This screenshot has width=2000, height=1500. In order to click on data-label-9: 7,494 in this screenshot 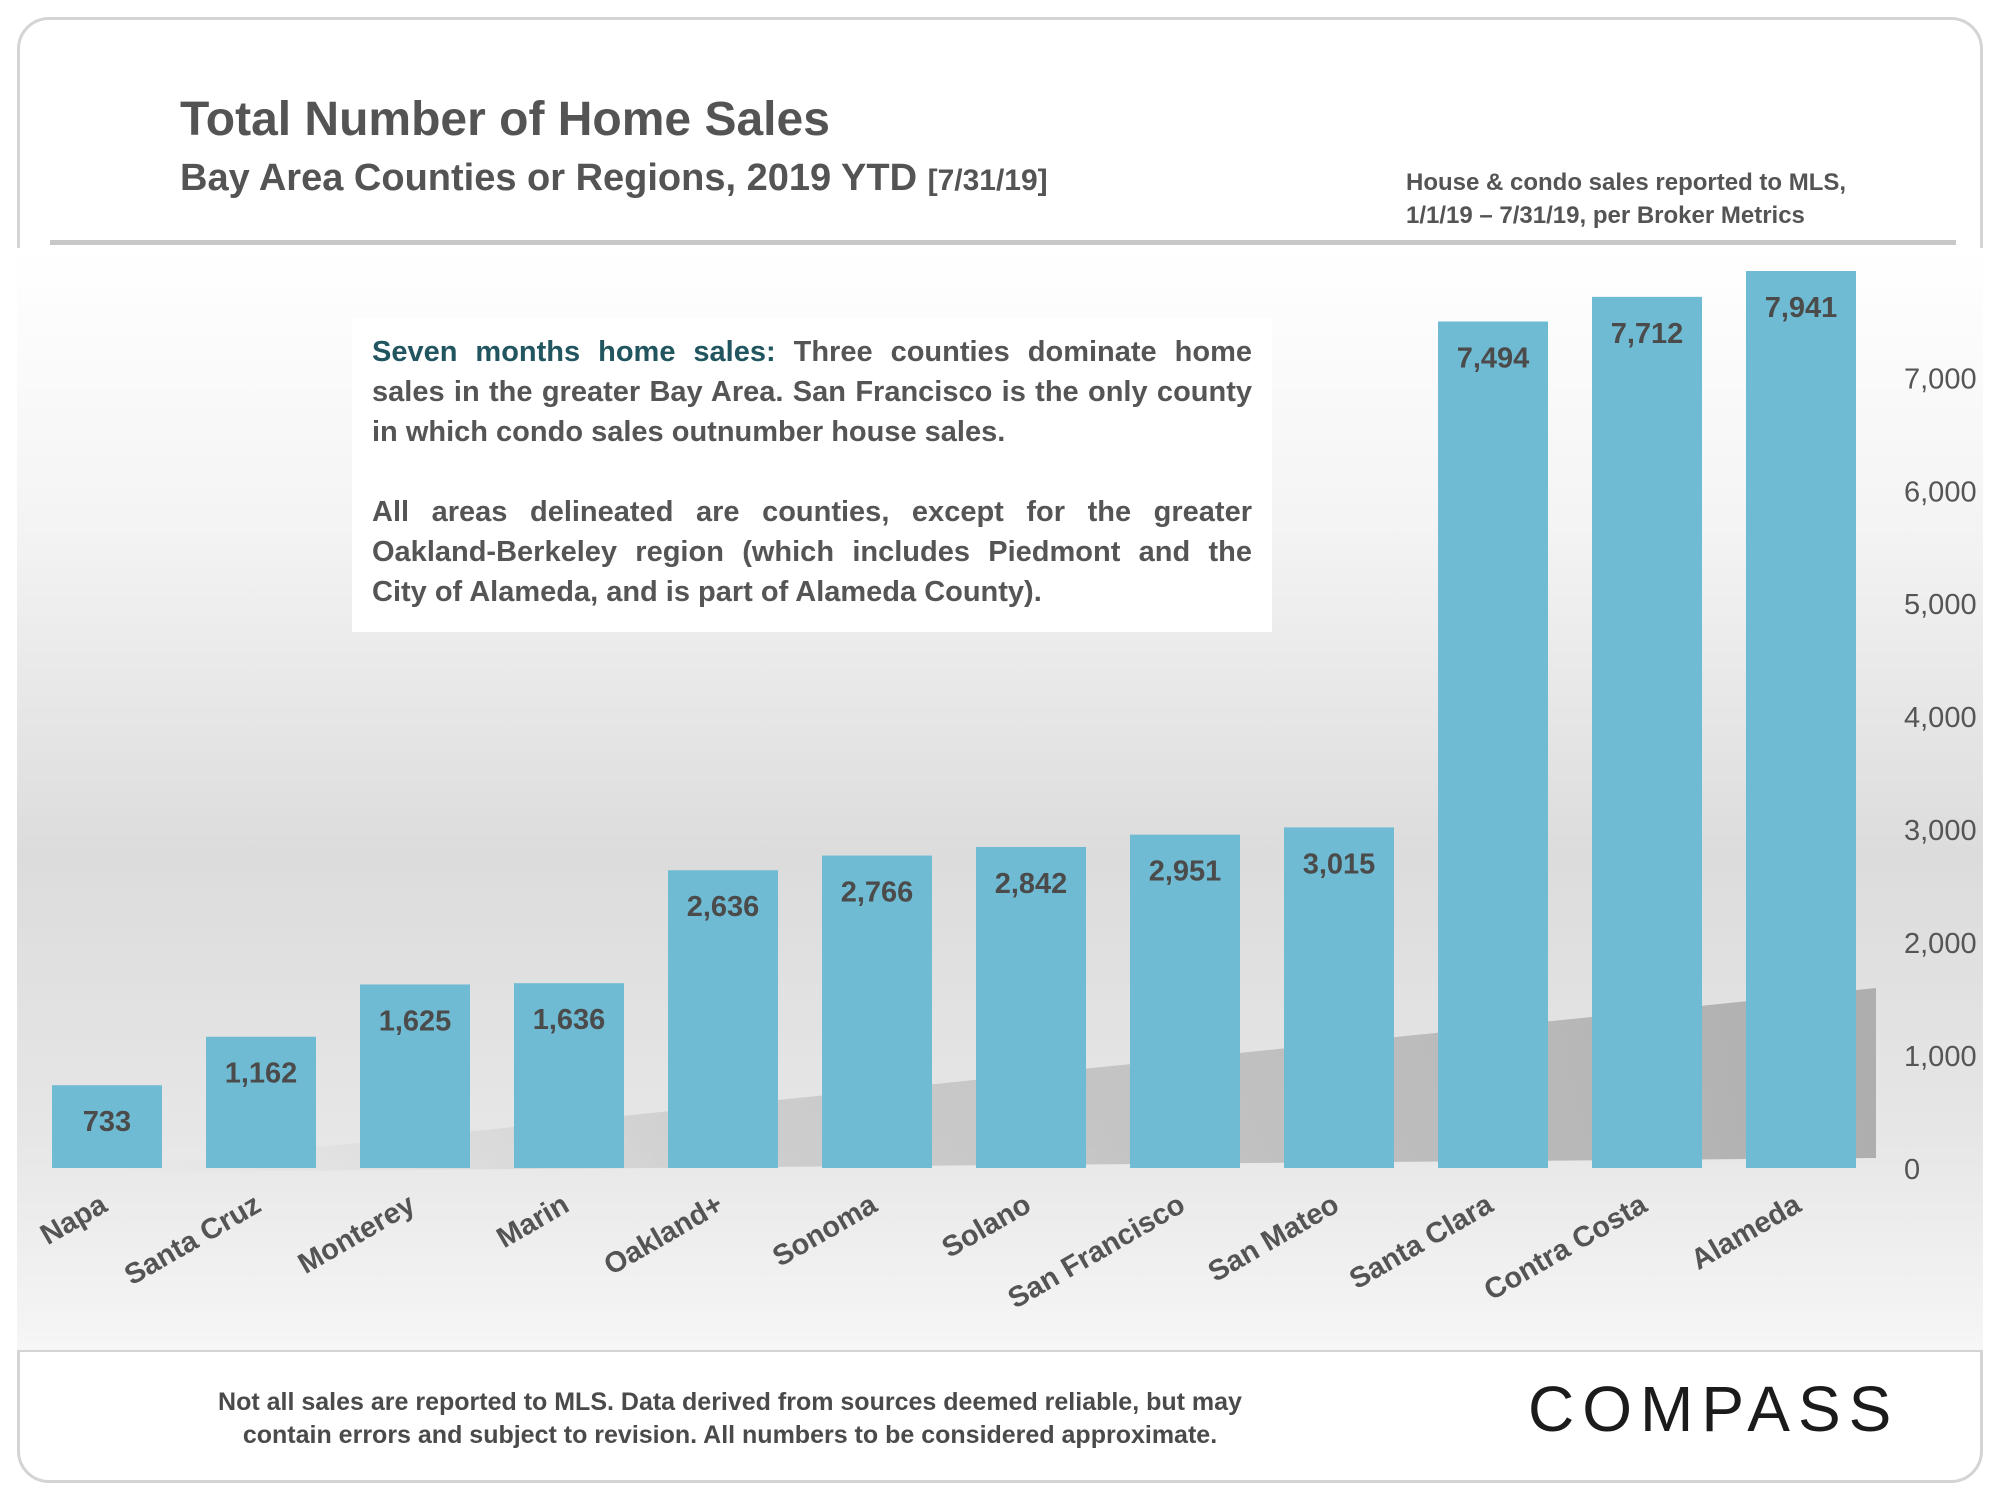, I will do `click(1493, 358)`.